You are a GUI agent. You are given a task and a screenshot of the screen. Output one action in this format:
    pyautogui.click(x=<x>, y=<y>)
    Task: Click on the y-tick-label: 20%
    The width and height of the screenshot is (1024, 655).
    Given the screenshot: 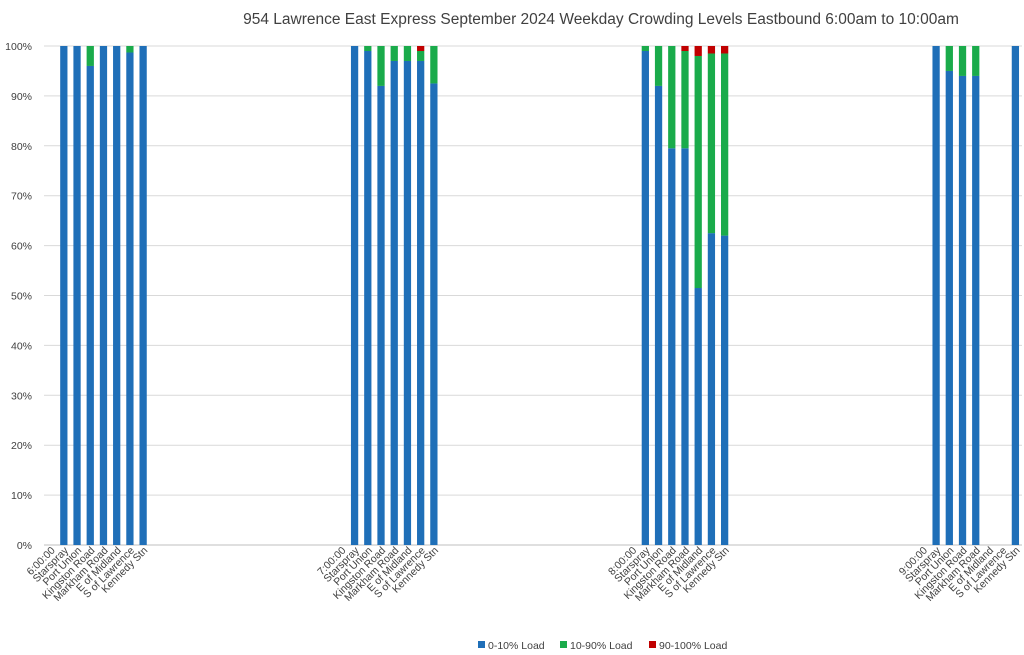 What is the action you would take?
    pyautogui.click(x=21, y=446)
    